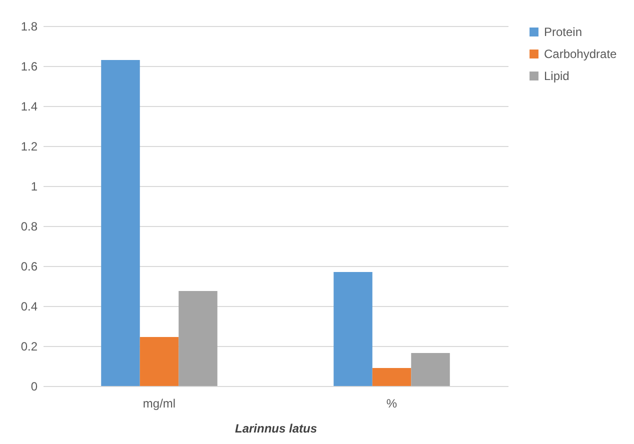 This screenshot has height=444, width=634. I want to click on x-tick-label: mg/ml, so click(159, 403).